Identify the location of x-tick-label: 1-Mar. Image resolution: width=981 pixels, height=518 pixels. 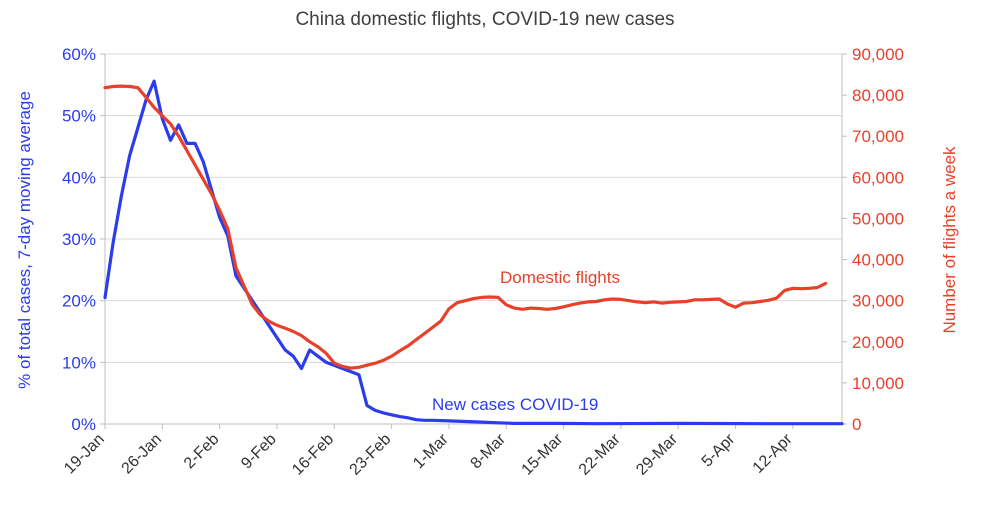
(431, 451).